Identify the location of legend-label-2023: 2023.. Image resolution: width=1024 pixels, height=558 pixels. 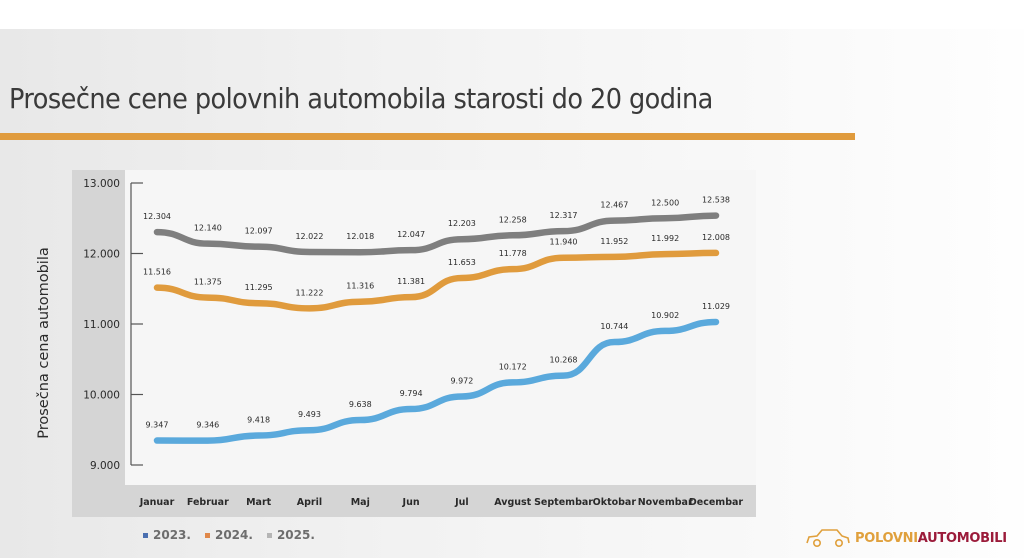
(172, 535).